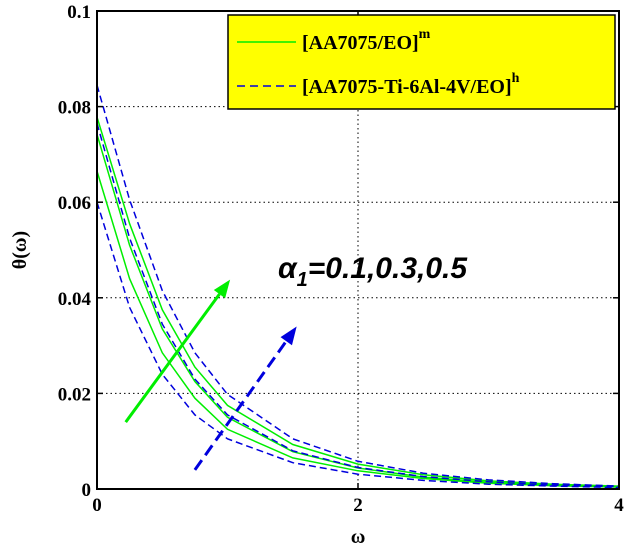 This screenshot has height=547, width=628. I want to click on y-tick-label: 0.06, so click(74, 203).